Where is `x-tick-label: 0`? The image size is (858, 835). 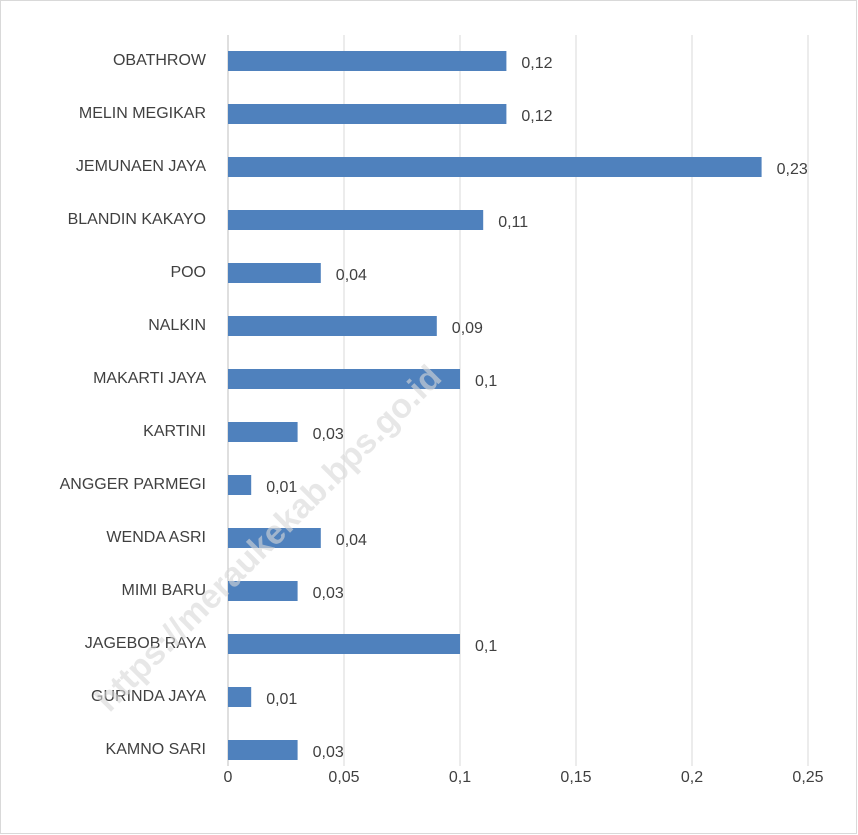 x-tick-label: 0 is located at coordinates (228, 777).